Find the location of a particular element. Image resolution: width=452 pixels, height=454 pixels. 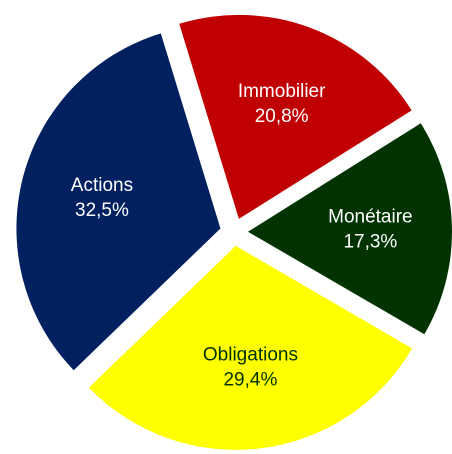

slice-label: Actions is located at coordinates (102, 185).